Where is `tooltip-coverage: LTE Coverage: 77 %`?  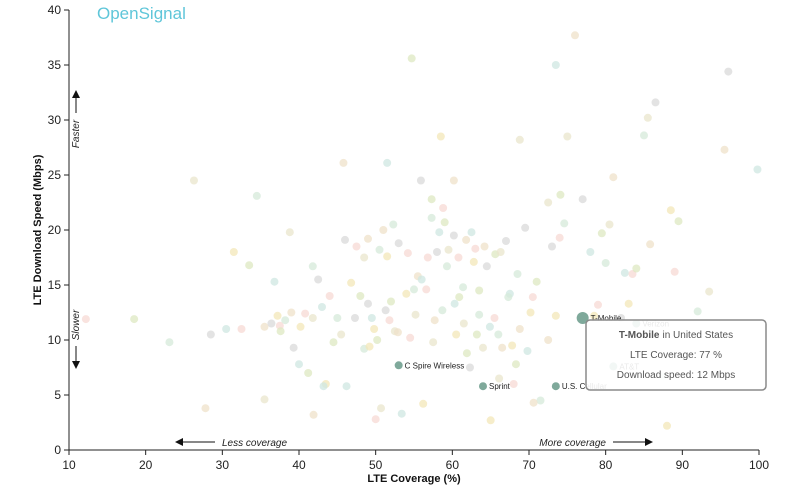 tooltip-coverage: LTE Coverage: 77 % is located at coordinates (676, 355).